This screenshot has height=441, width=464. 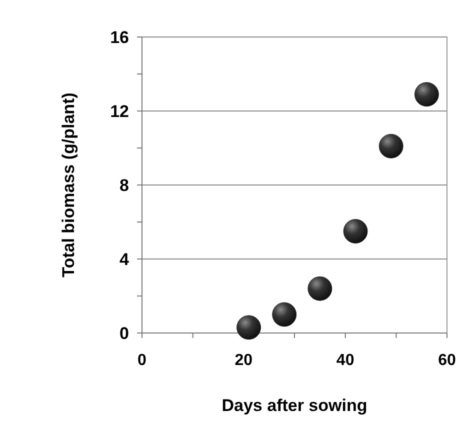 I want to click on y-tick-label: 0, so click(x=124, y=333).